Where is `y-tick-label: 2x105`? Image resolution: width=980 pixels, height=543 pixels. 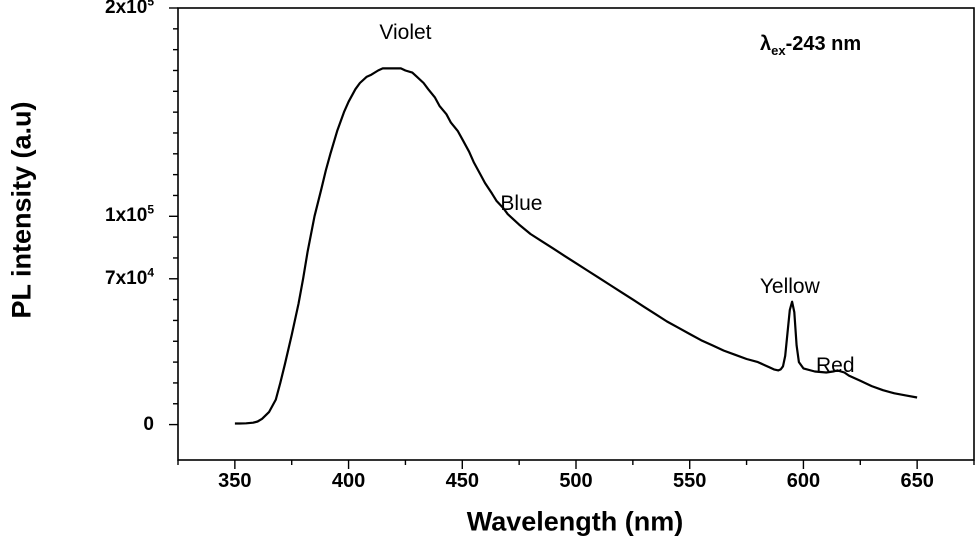 y-tick-label: 2x105 is located at coordinates (129, 9).